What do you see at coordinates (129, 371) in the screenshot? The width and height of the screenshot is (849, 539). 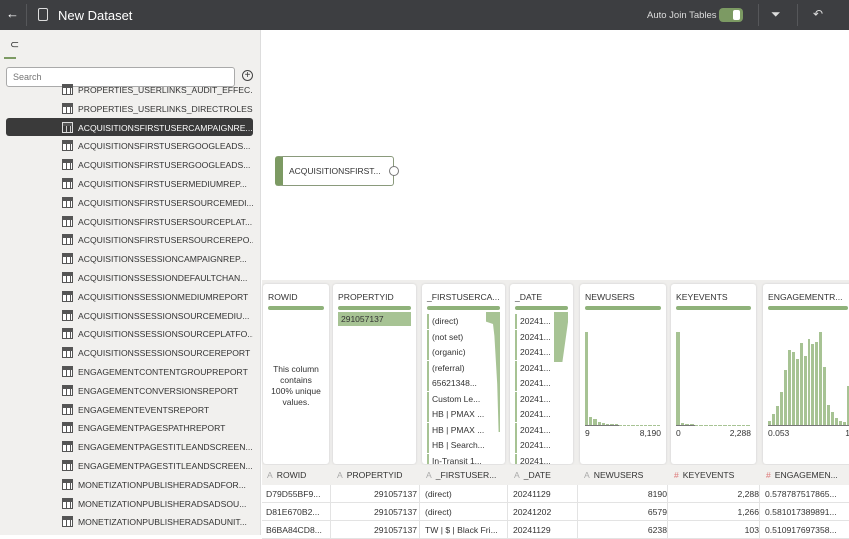 I see `list-item: ENGAGEMENTCONTENTGROUPREPORT` at bounding box center [129, 371].